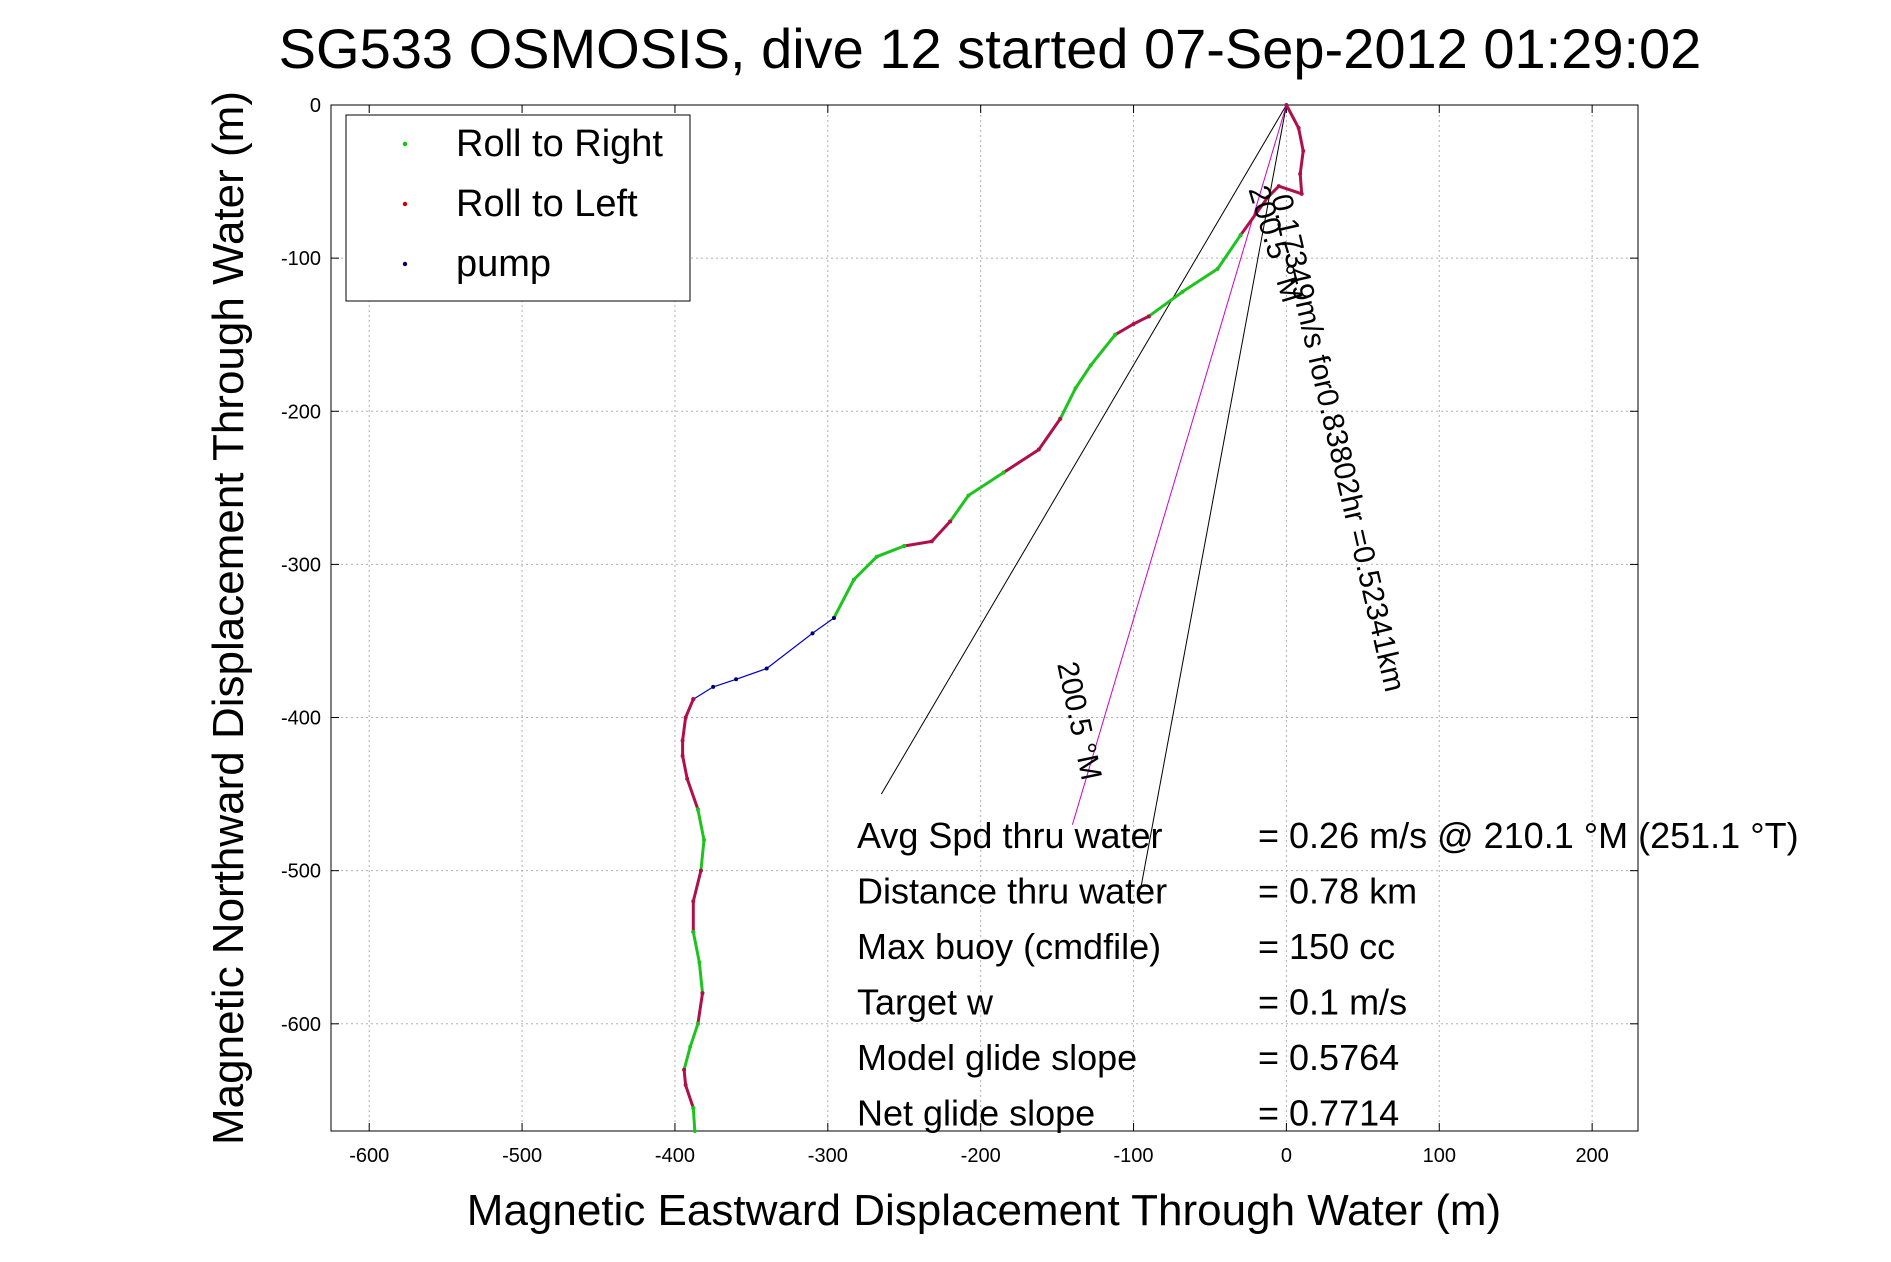 The width and height of the screenshot is (1891, 1262). What do you see at coordinates (925, 1002) in the screenshot?
I see `stat-label: Target w` at bounding box center [925, 1002].